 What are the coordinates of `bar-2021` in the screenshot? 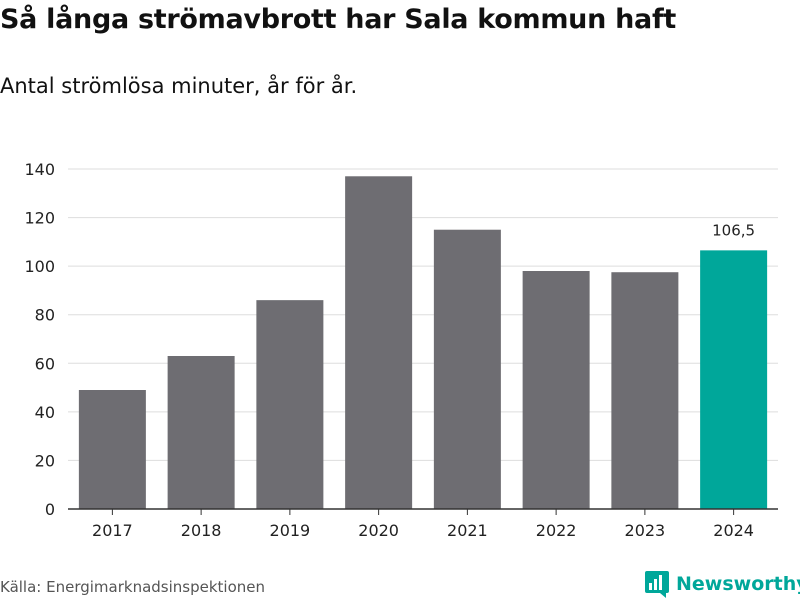 It's located at (467, 369).